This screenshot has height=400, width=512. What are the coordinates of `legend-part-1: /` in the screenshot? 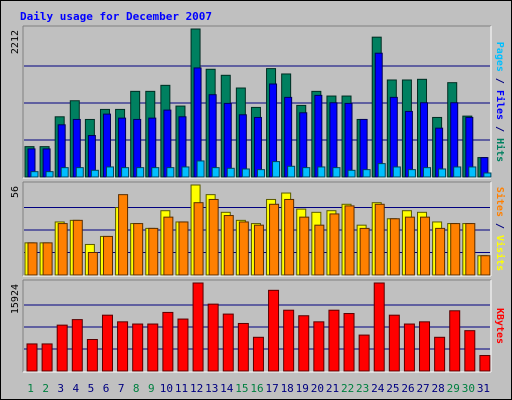 It's located at (499, 226).